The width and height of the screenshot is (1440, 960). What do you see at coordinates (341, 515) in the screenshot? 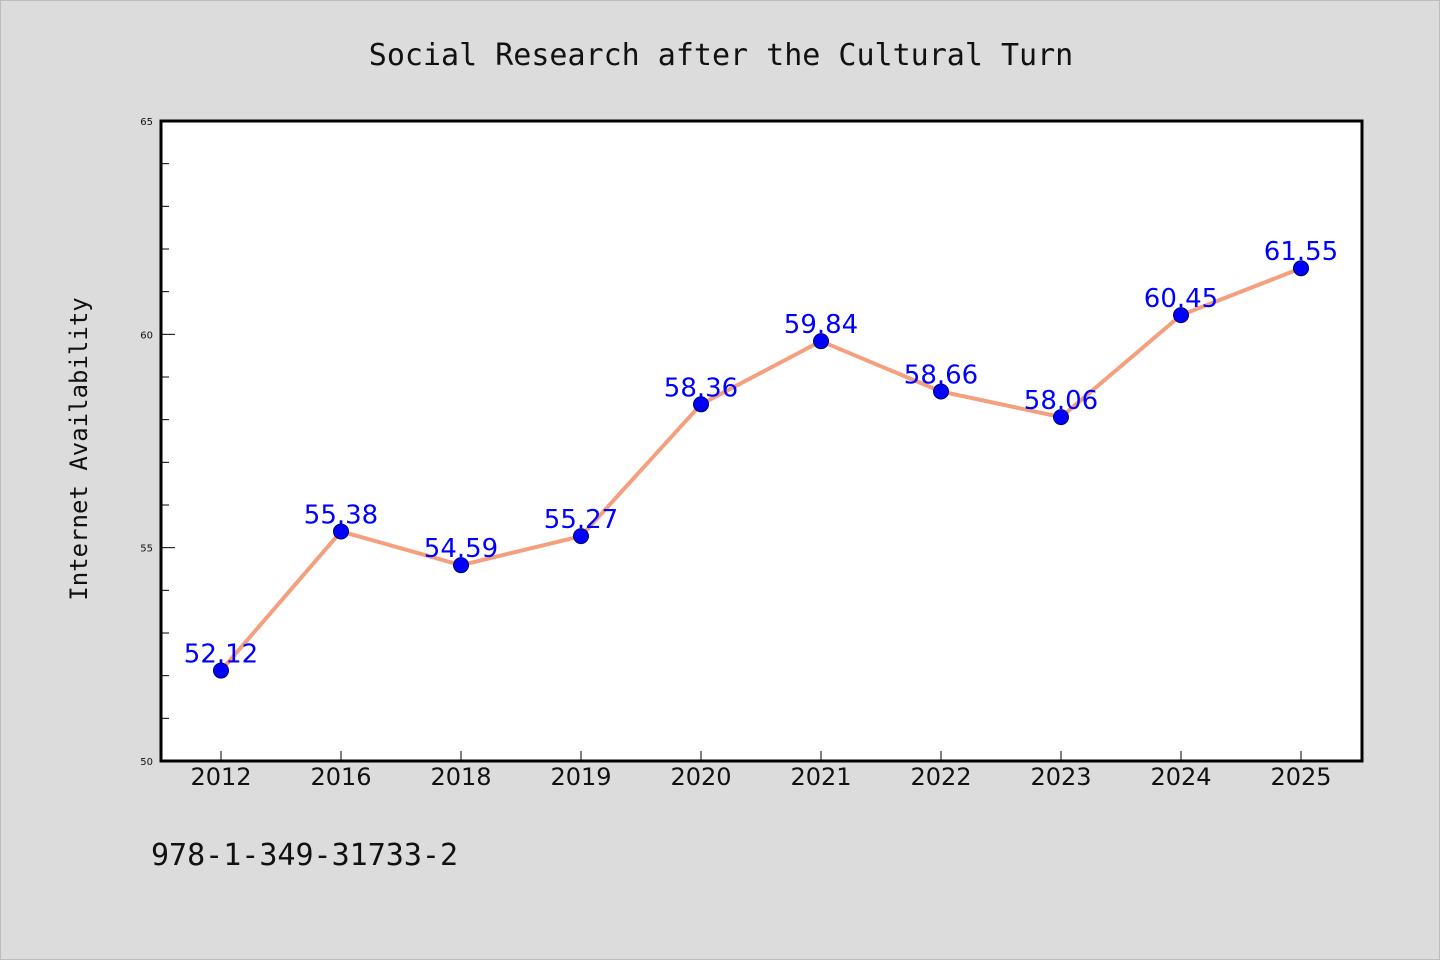
I see `data-label: 55.38` at bounding box center [341, 515].